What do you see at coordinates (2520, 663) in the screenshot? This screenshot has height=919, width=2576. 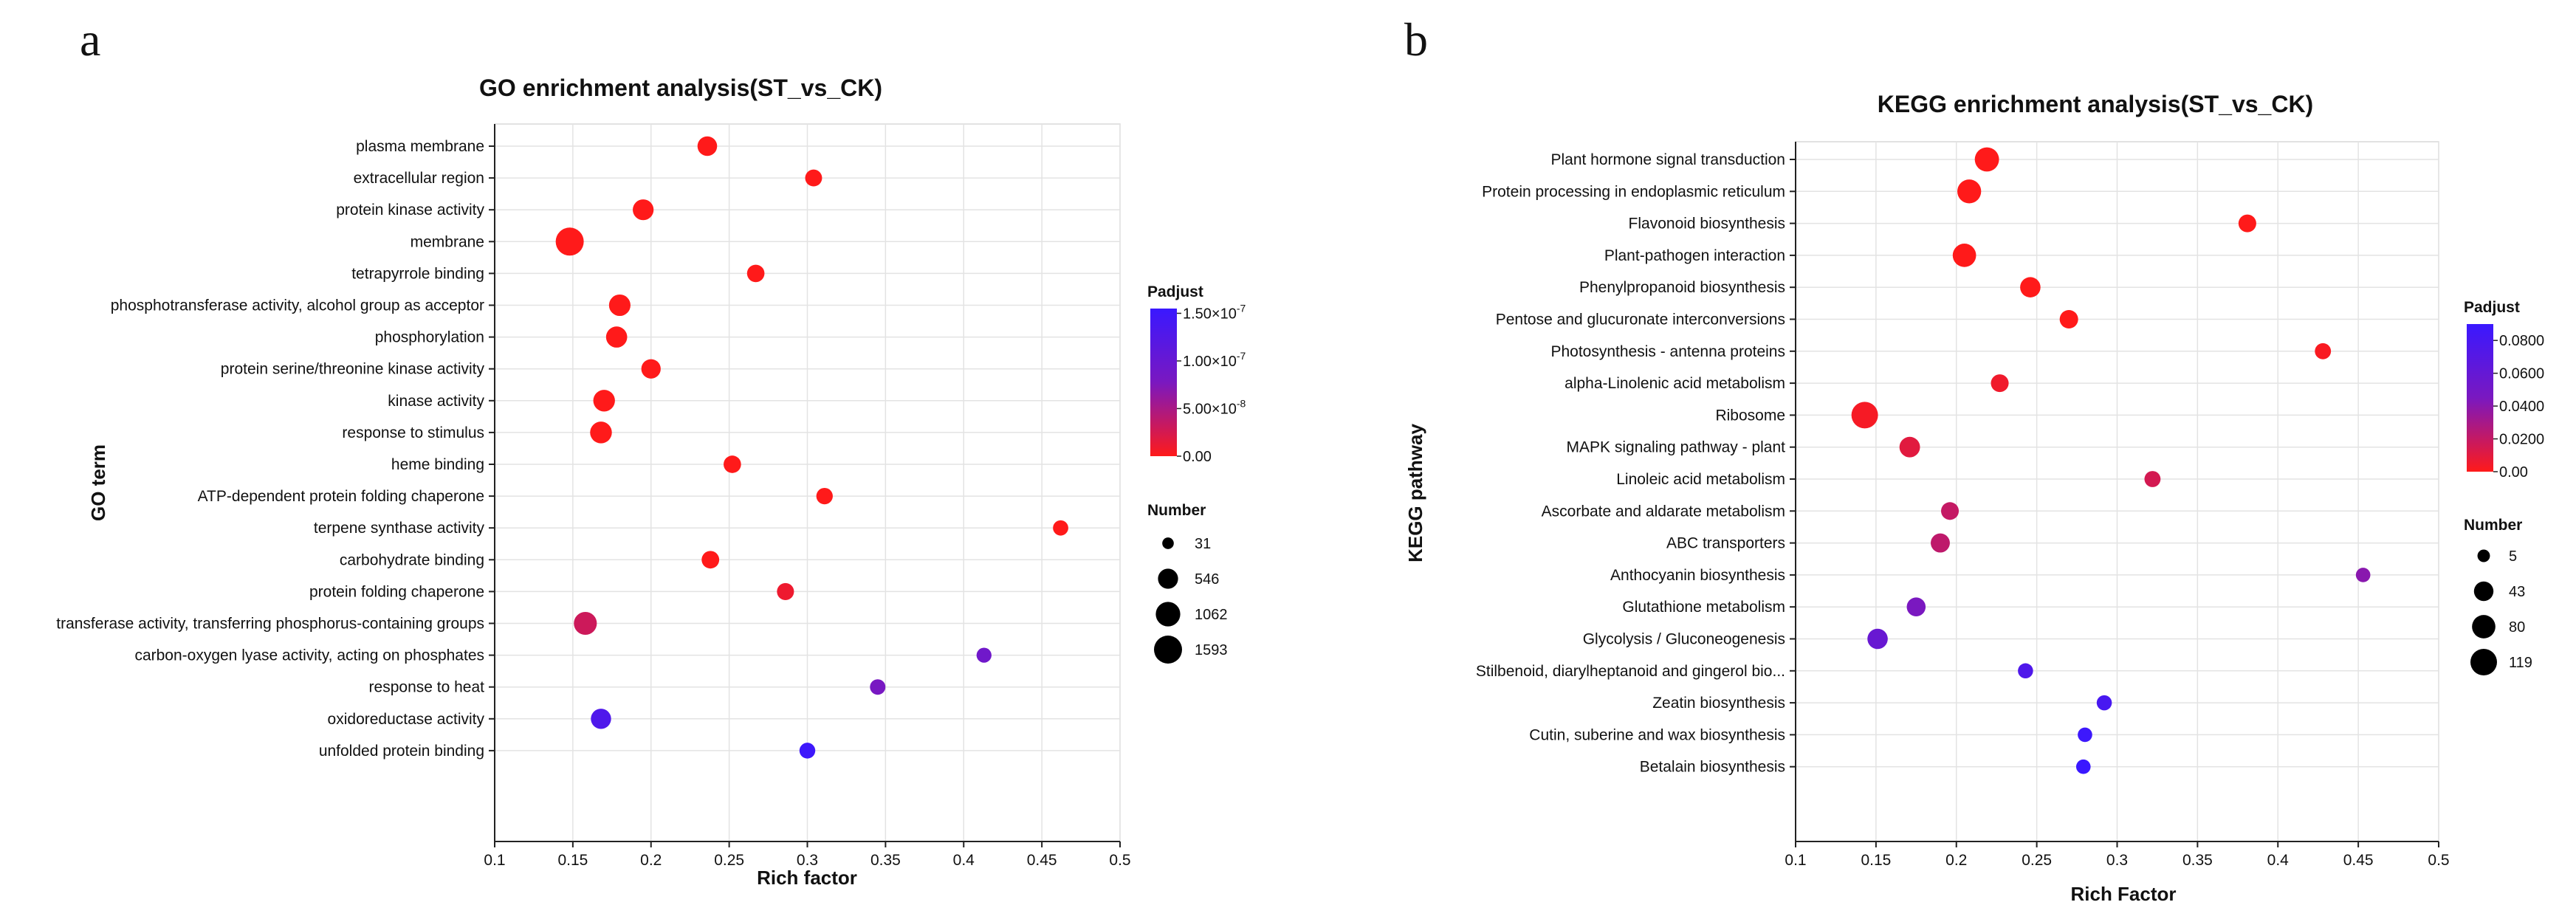 I see `size-legend-label: 119` at bounding box center [2520, 663].